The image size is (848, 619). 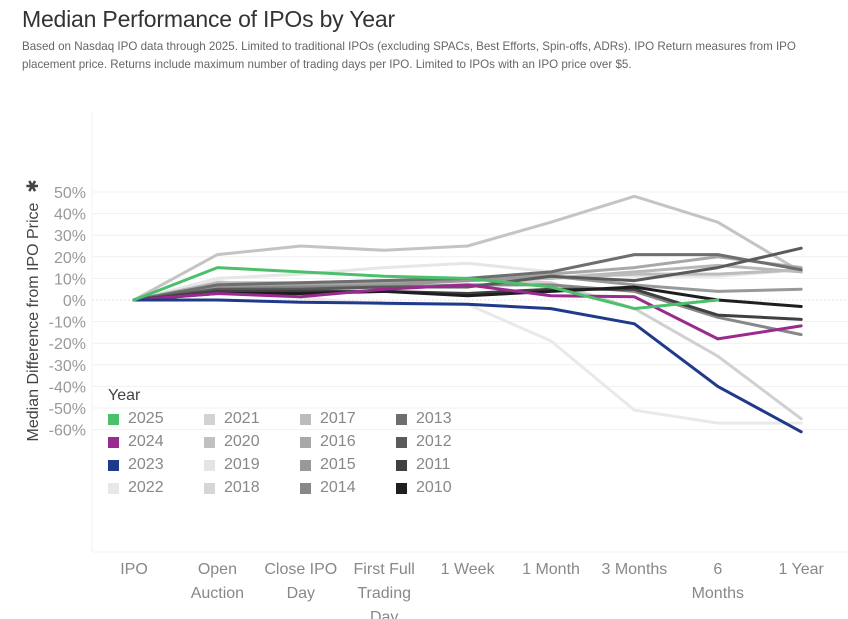 I want to click on legend-item-2017: 2017, so click(x=348, y=419).